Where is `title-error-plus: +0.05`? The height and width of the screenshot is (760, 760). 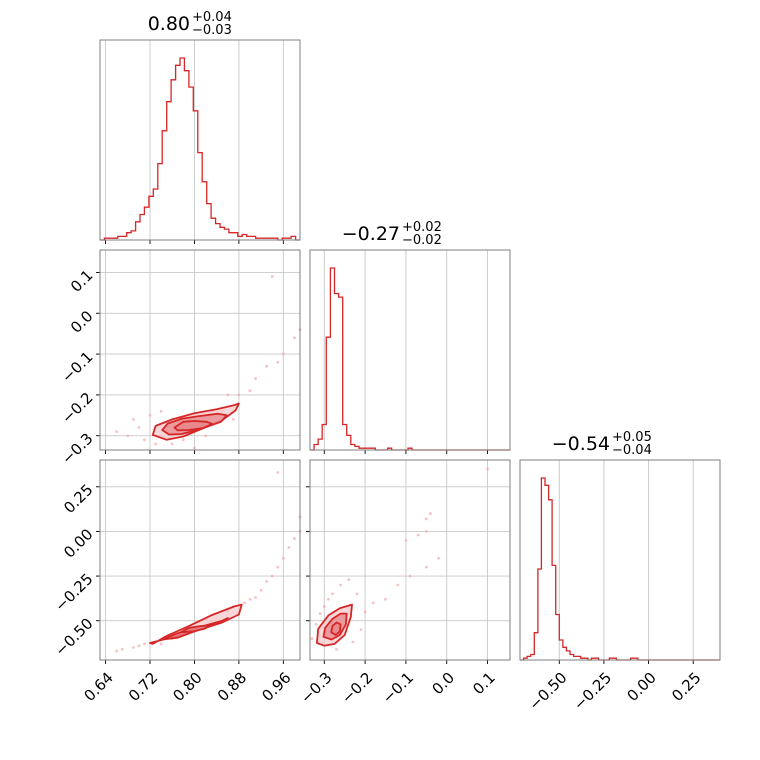 title-error-plus: +0.05 is located at coordinates (632, 437).